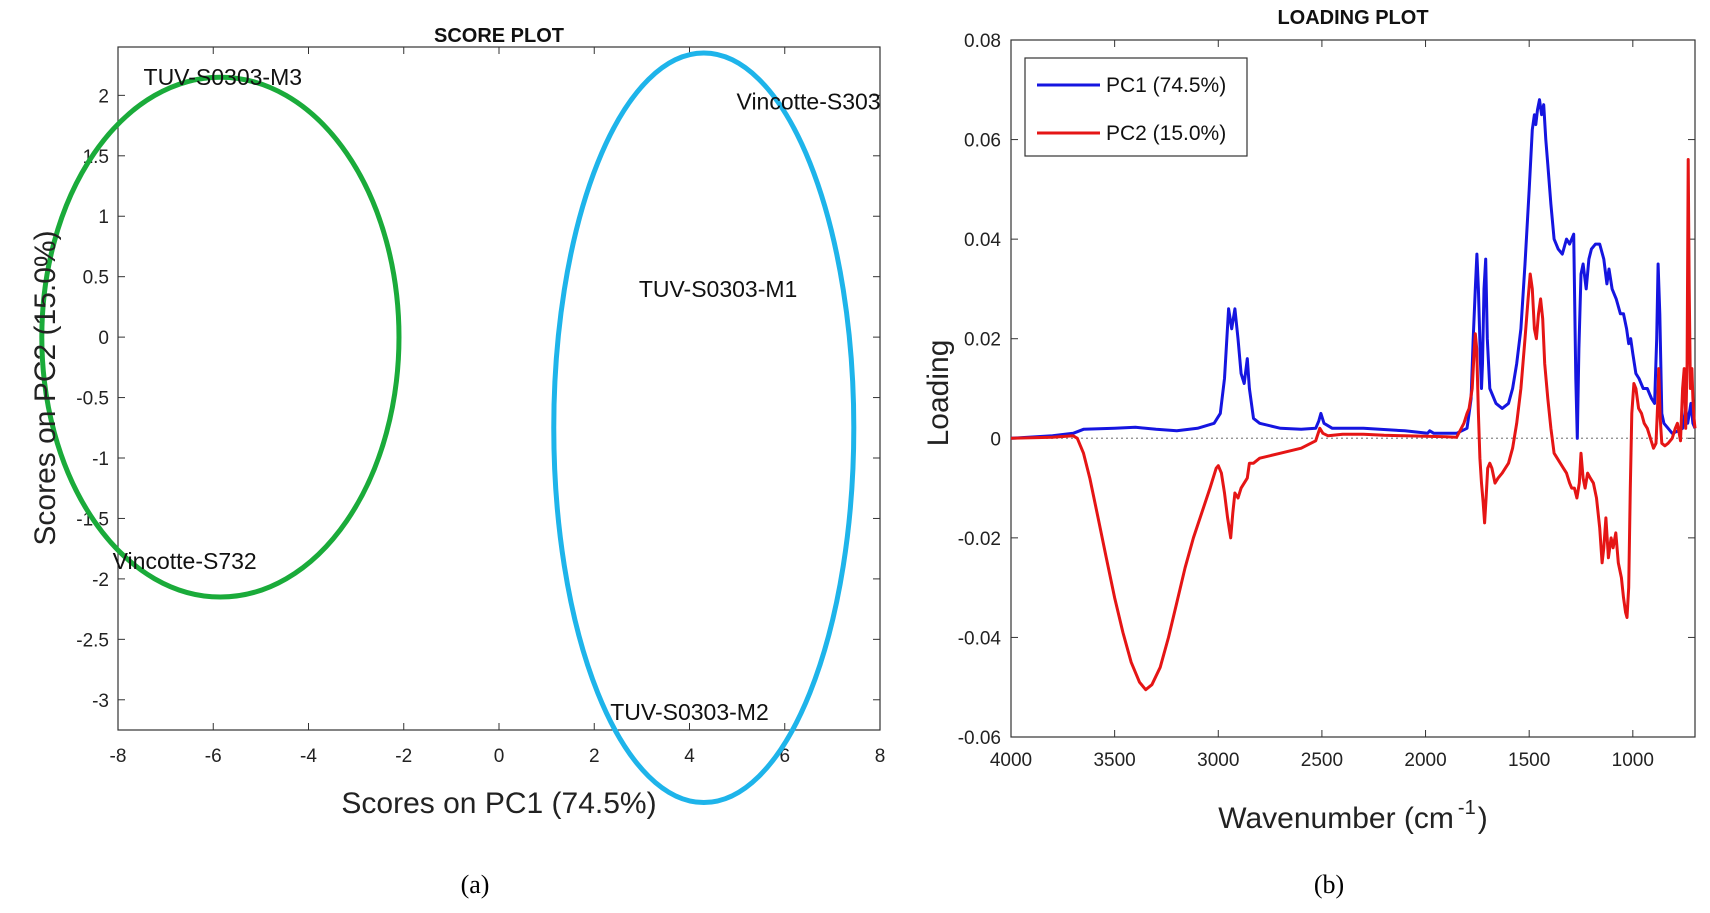  I want to click on score-y-tick-label: 2, so click(103, 96).